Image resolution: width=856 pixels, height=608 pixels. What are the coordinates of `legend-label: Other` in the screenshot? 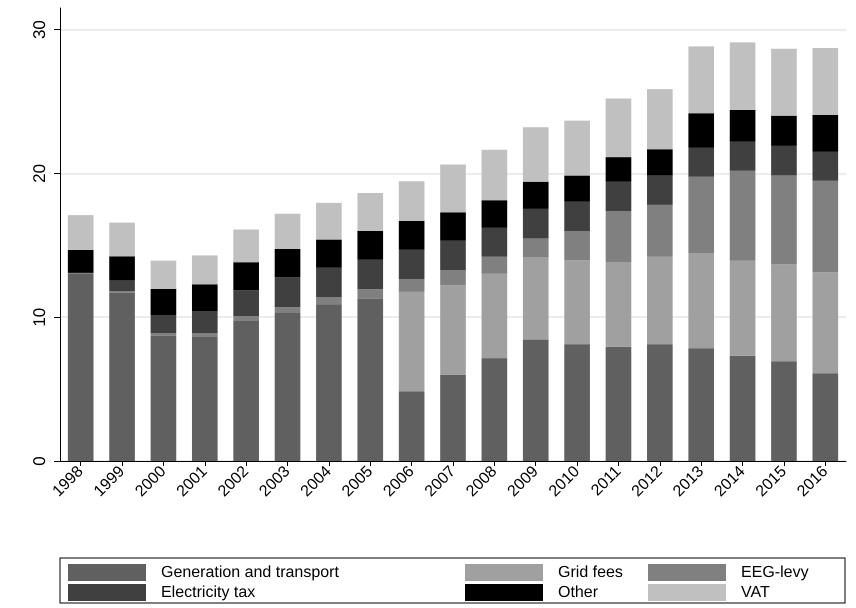 It's located at (578, 592).